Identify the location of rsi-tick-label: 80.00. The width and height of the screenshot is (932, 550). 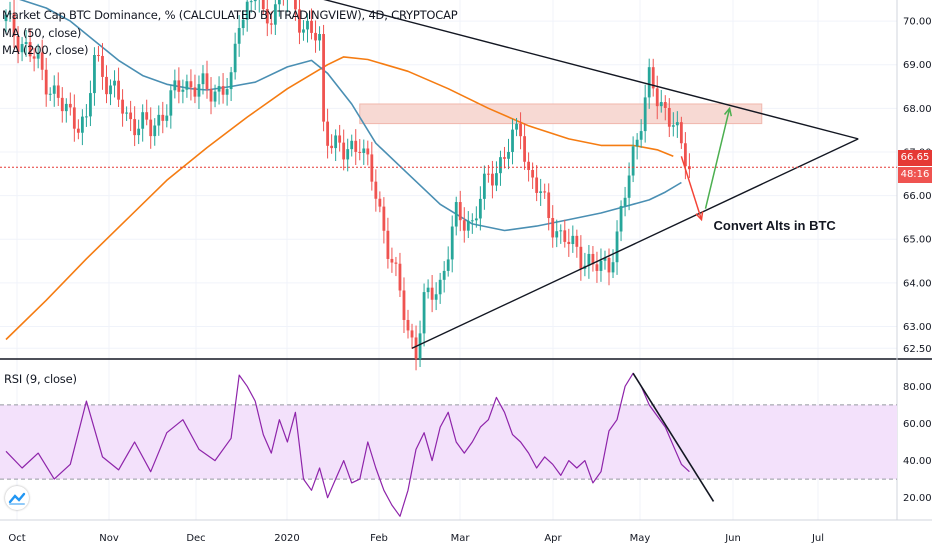
(917, 387).